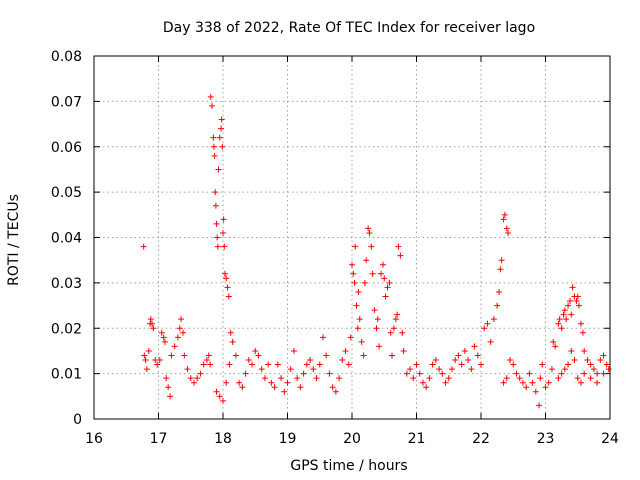 This screenshot has width=640, height=480. What do you see at coordinates (77, 420) in the screenshot?
I see `y-tick-label: 0` at bounding box center [77, 420].